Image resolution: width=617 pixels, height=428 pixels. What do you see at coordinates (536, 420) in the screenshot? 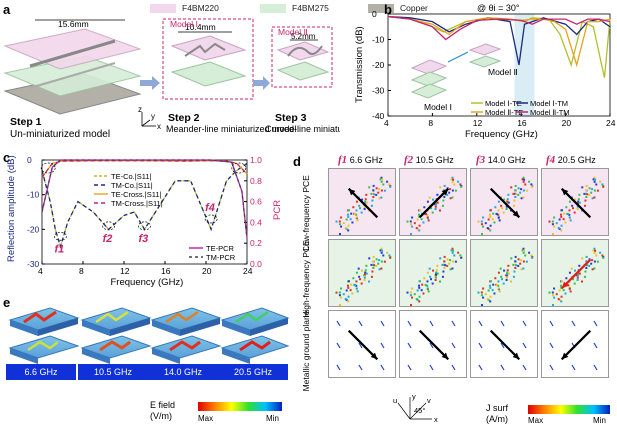
I see `jsurf-max: Max` at bounding box center [536, 420].